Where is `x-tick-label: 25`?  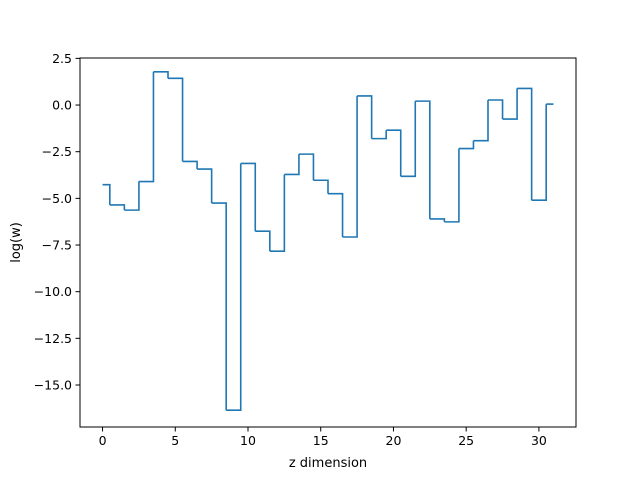 x-tick-label: 25 is located at coordinates (466, 440).